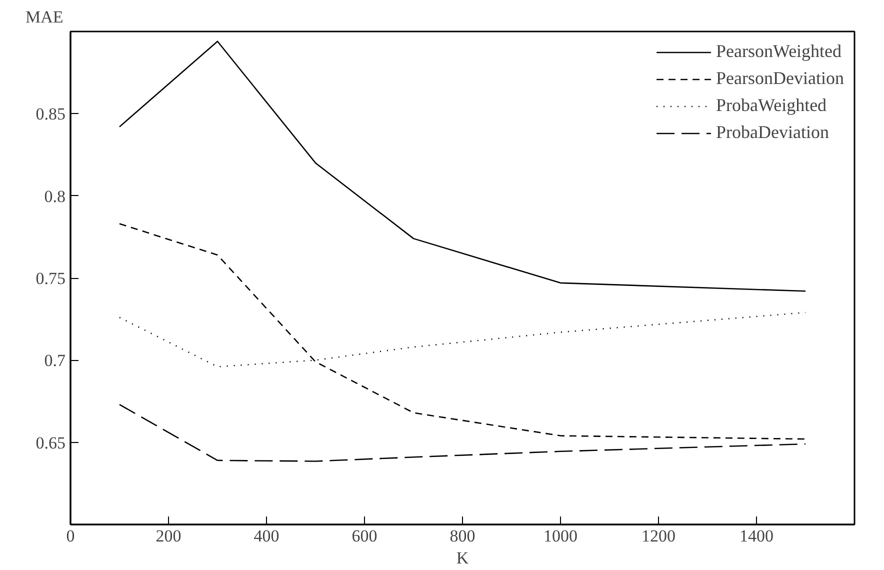  What do you see at coordinates (51, 442) in the screenshot?
I see `y-tick-label: 0.65` at bounding box center [51, 442].